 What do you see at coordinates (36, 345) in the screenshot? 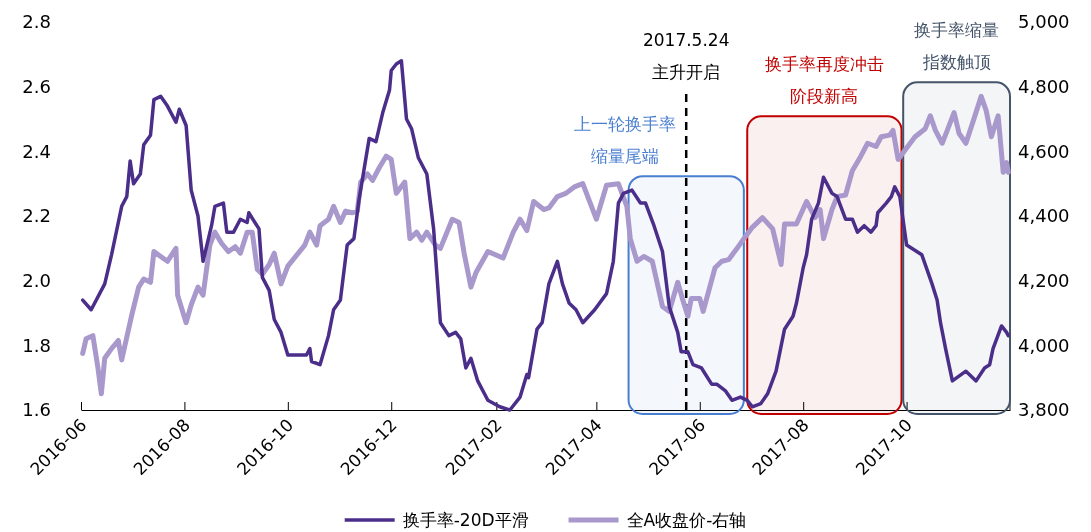
I see `y-tick-label: 1.8` at bounding box center [36, 345].